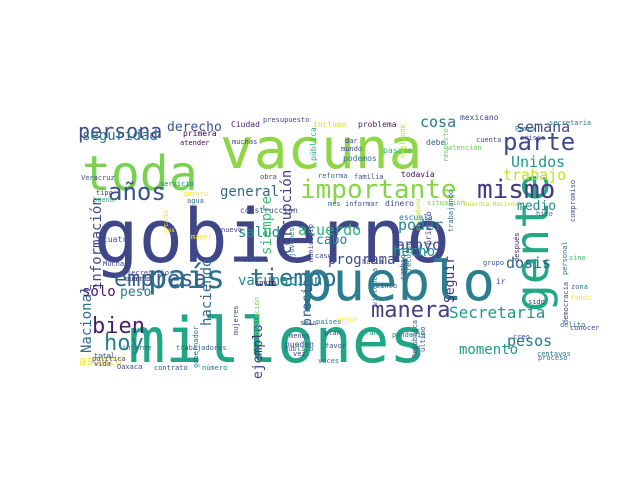  I want to click on cloud-word: hoy, so click(124, 343).